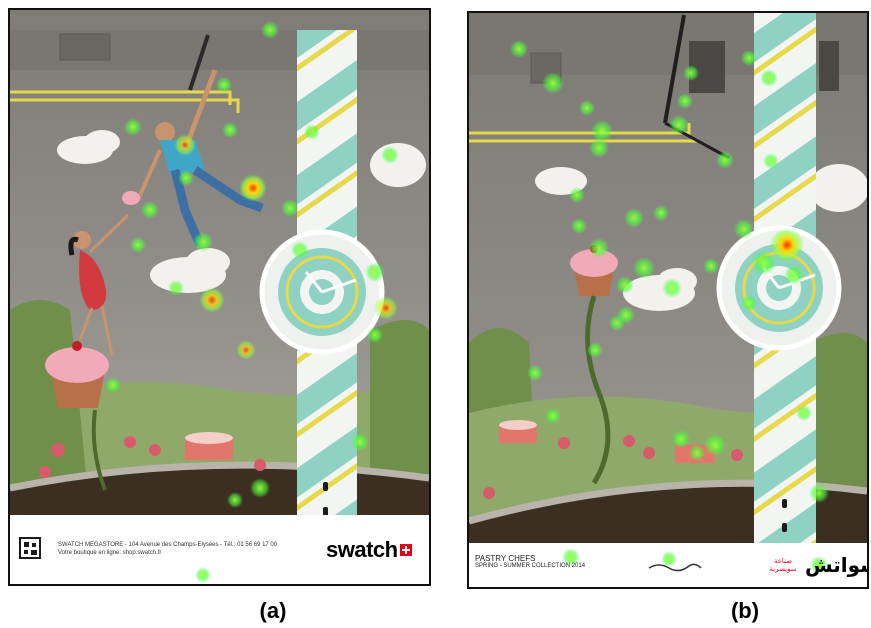 Image resolution: width=871 pixels, height=628 pixels. I want to click on collection-title: PASTRY CHEFS, so click(505, 558).